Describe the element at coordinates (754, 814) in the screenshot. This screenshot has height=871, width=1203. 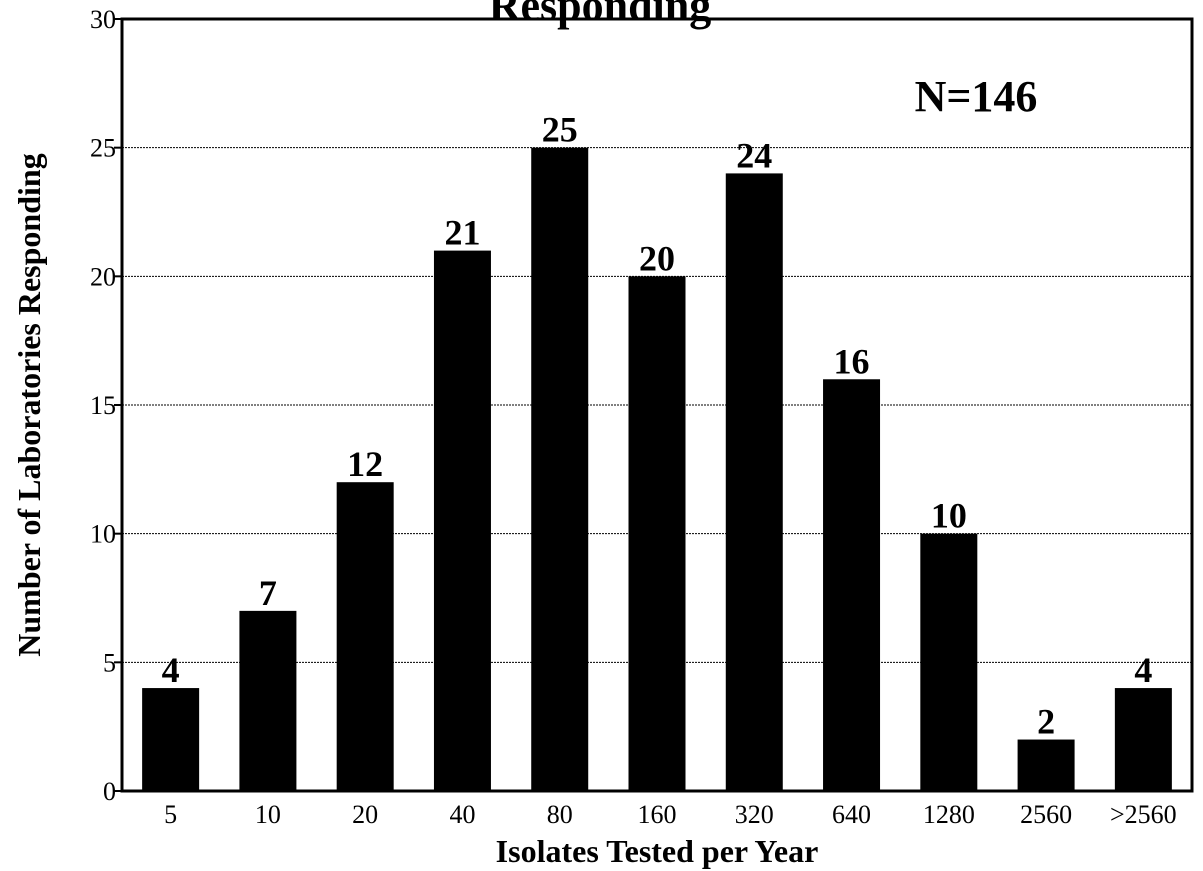
I see `x-tick-label: 320` at that location.